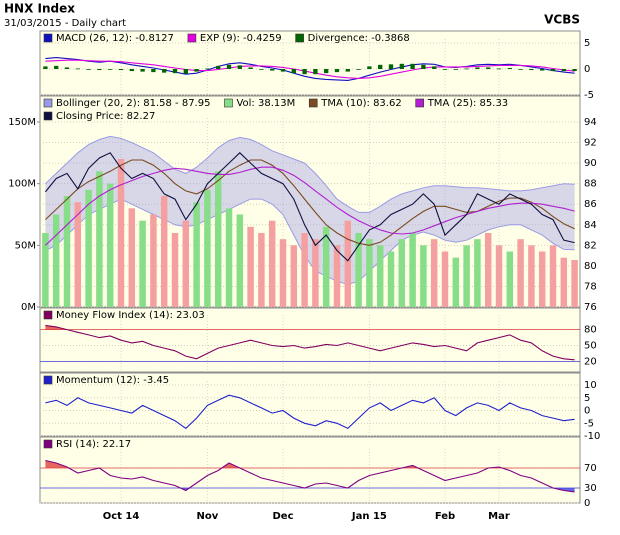 This screenshot has height=535, width=620. What do you see at coordinates (105, 116) in the screenshot?
I see `legend-label: Closing Price: 82.27` at bounding box center [105, 116].